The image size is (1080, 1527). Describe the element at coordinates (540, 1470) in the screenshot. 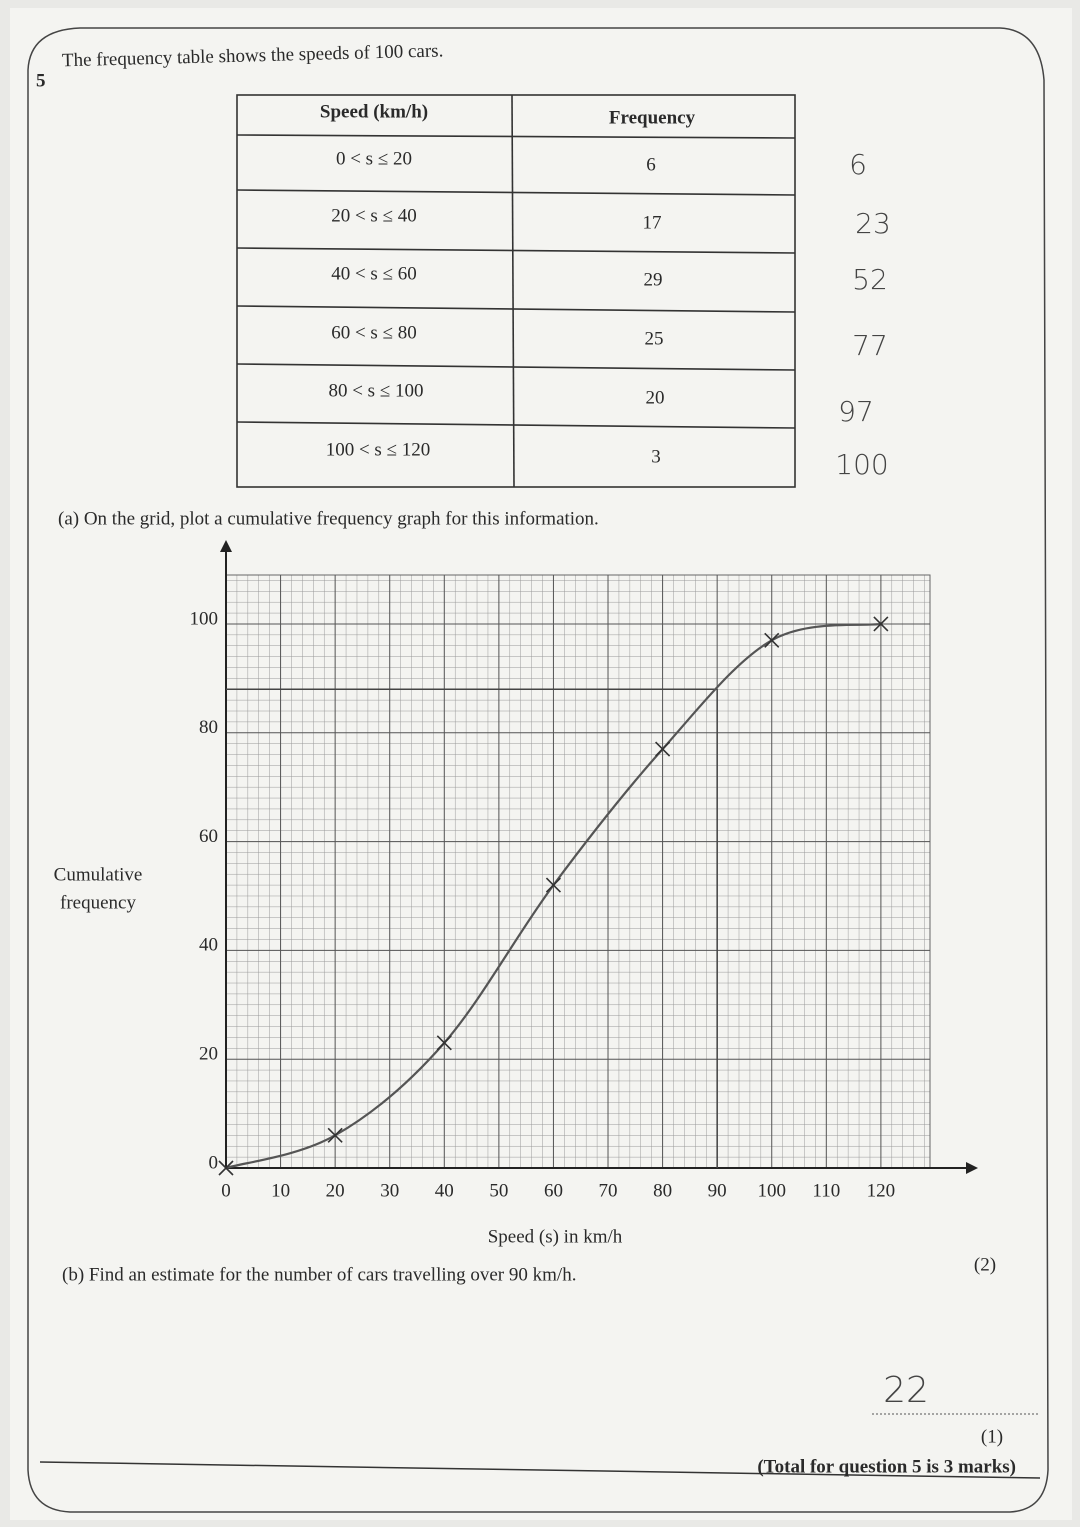

I see `rule` at that location.